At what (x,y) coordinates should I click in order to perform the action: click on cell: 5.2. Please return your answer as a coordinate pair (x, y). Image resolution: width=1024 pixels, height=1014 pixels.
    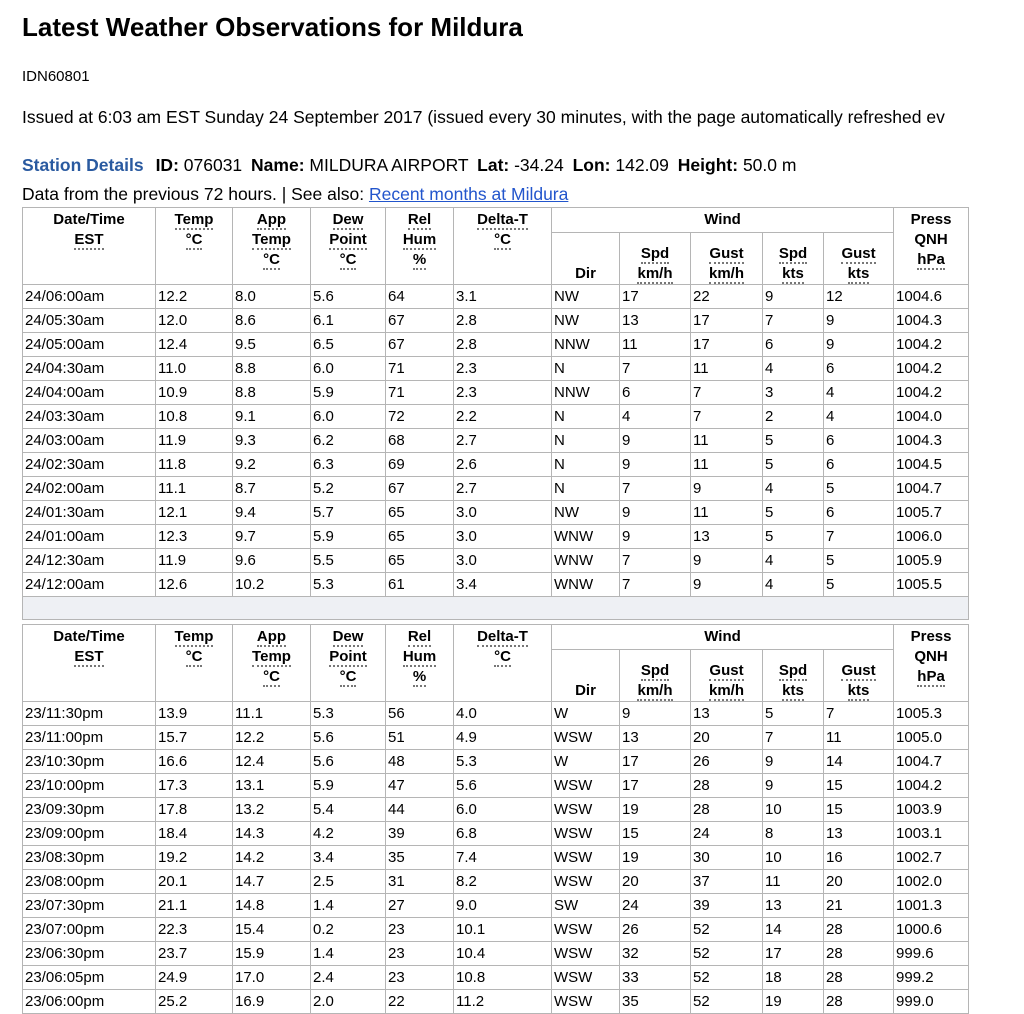
    Looking at the image, I should click on (348, 488).